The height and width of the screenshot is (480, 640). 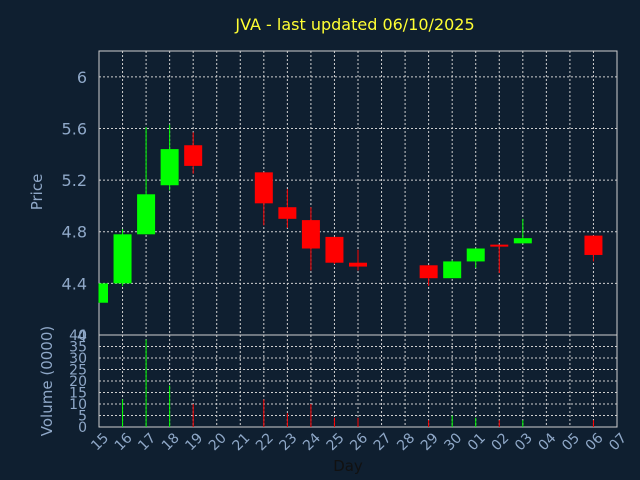 What do you see at coordinates (78, 348) in the screenshot?
I see `volume-y-tick-label: 35` at bounding box center [78, 348].